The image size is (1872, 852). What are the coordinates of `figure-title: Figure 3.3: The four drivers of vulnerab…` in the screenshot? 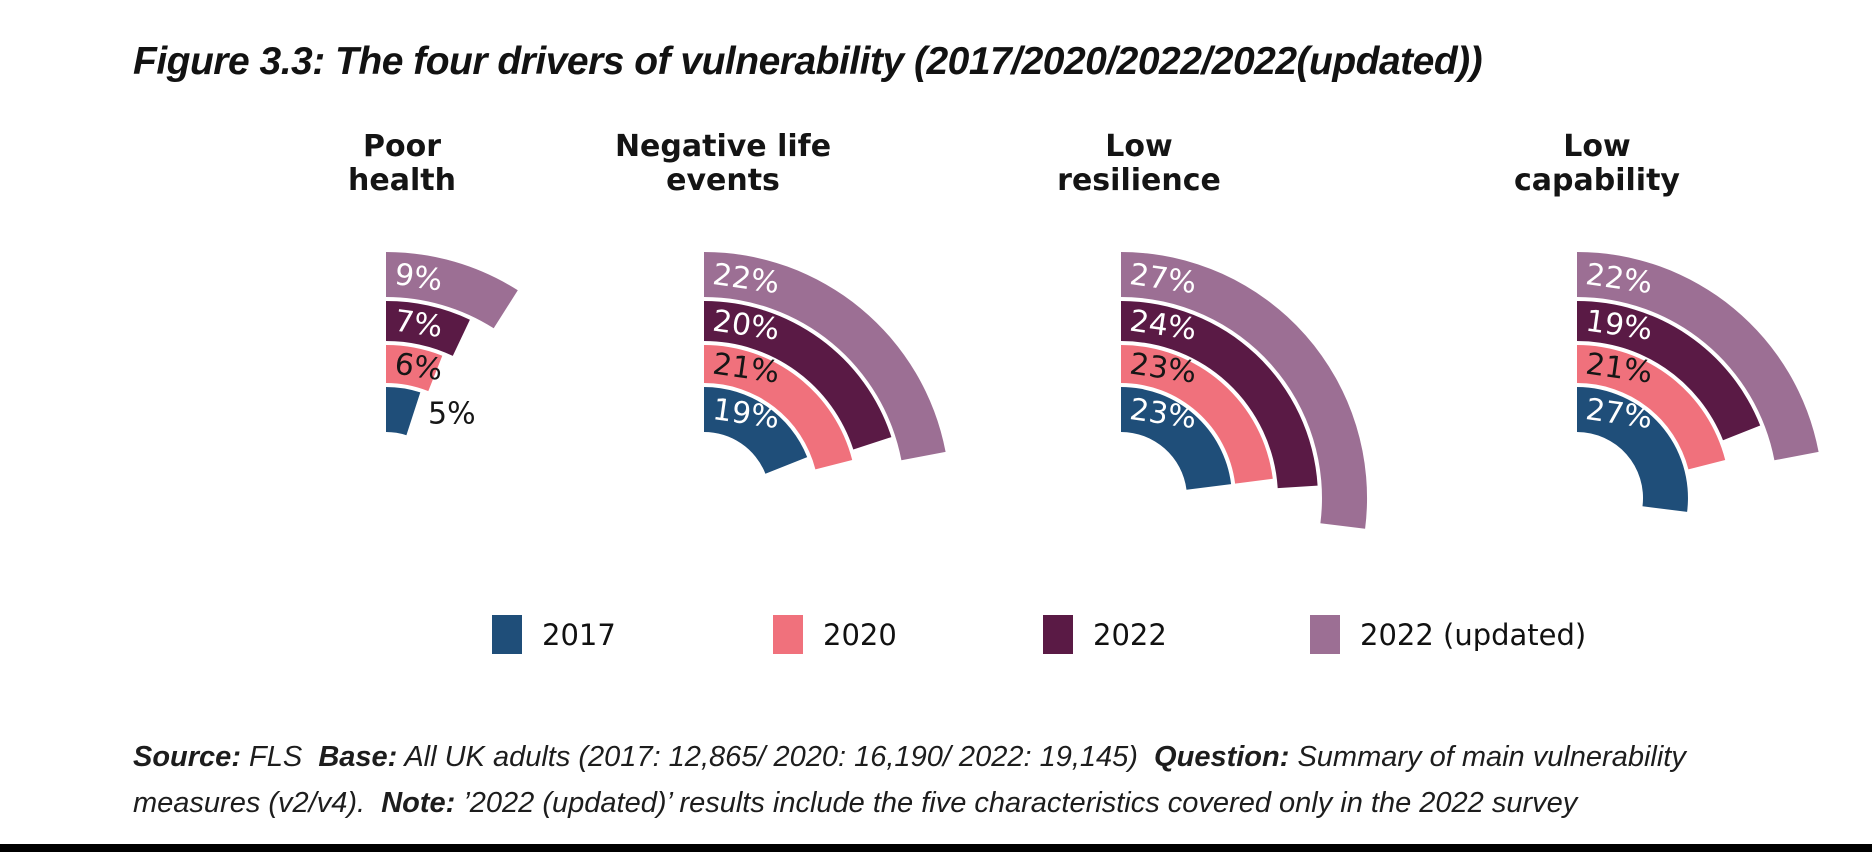 It's located at (808, 61).